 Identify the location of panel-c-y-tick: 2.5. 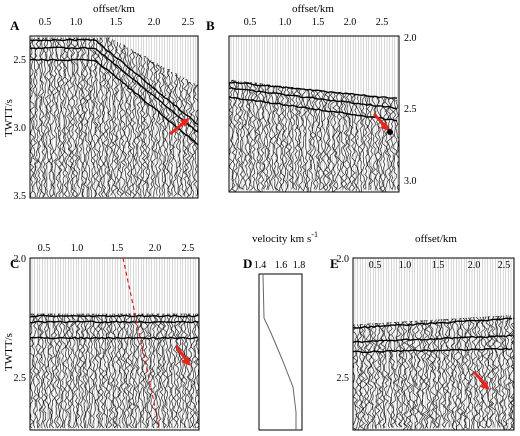
(20, 378).